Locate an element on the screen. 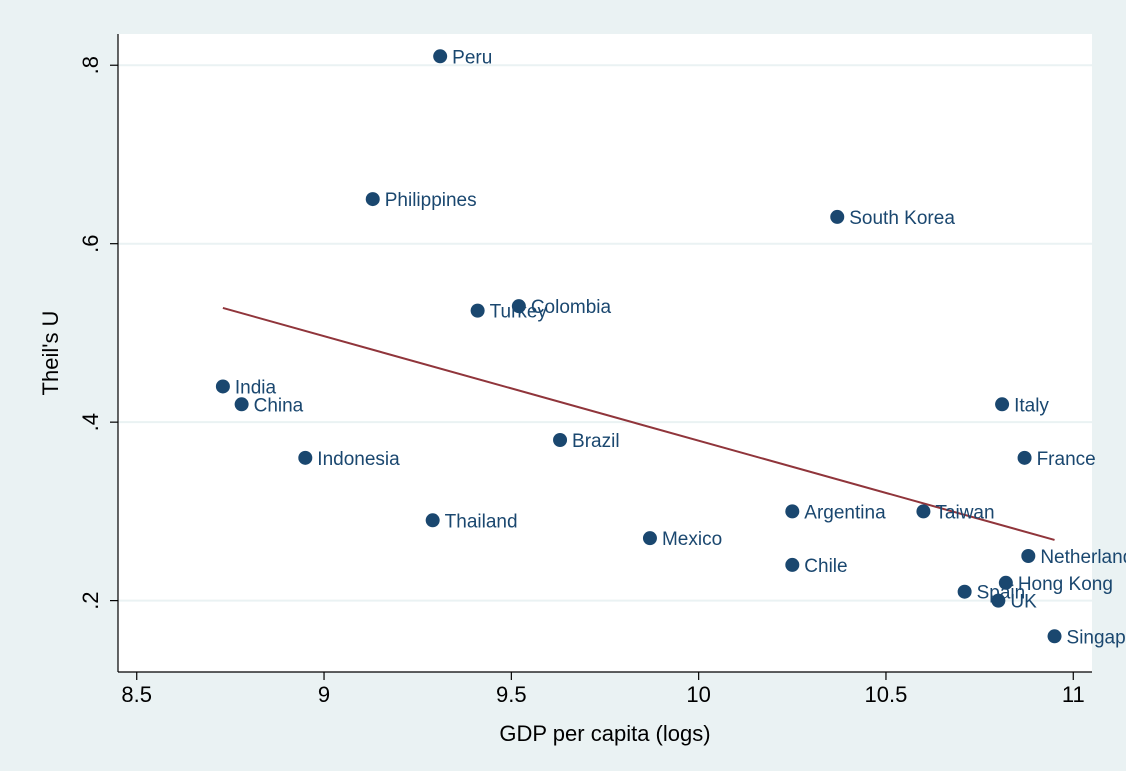 The width and height of the screenshot is (1126, 771). point-label-chile: Chile is located at coordinates (825, 566).